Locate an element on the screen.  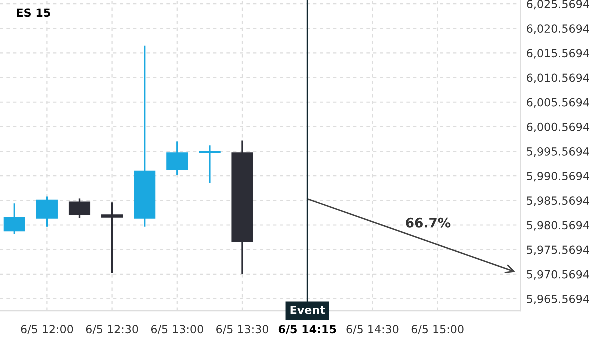
y-tick-label: 6,005.5694 is located at coordinates (558, 103).